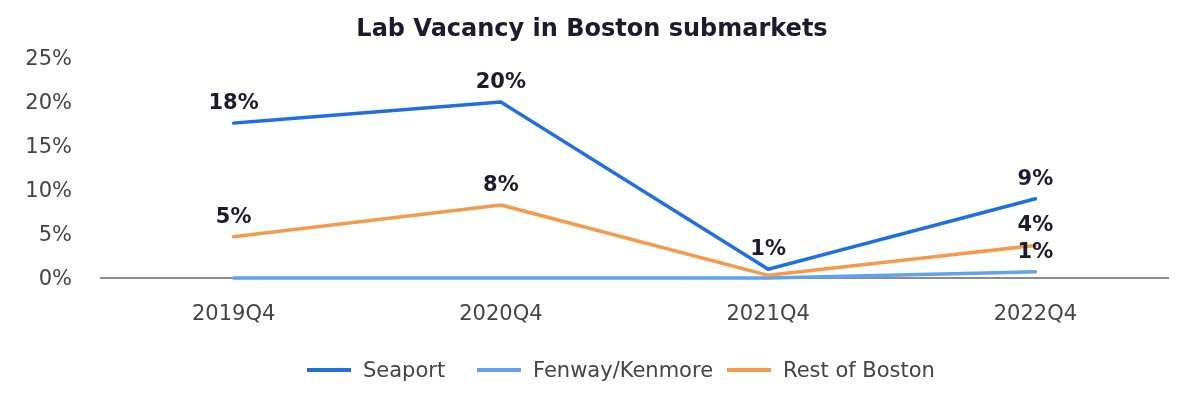 This screenshot has height=402, width=1184. What do you see at coordinates (623, 370) in the screenshot?
I see `legend-label: Fenway/Kenmore` at bounding box center [623, 370].